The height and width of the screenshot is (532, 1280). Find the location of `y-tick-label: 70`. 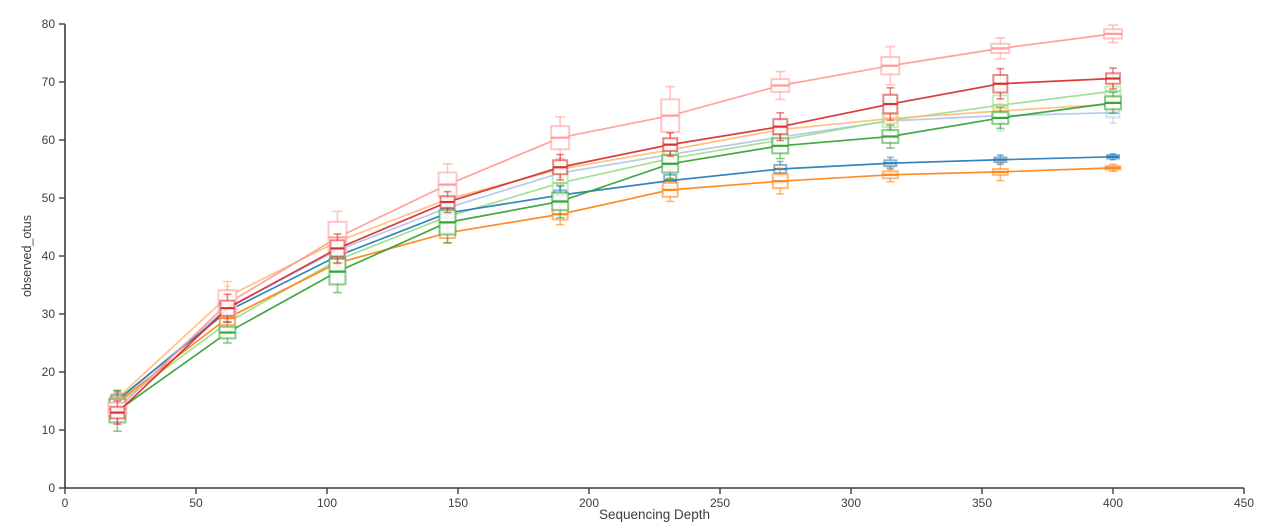

y-tick-label: 70 is located at coordinates (49, 82).